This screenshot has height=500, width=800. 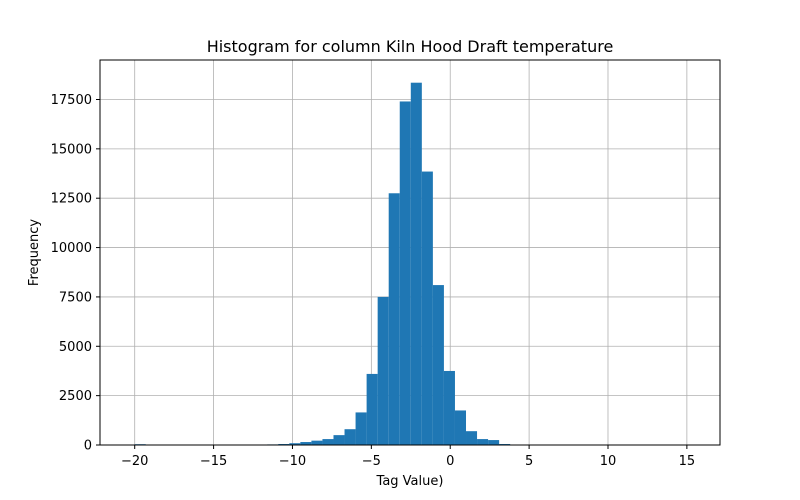 I want to click on x-tick-label: 10, so click(x=608, y=461).